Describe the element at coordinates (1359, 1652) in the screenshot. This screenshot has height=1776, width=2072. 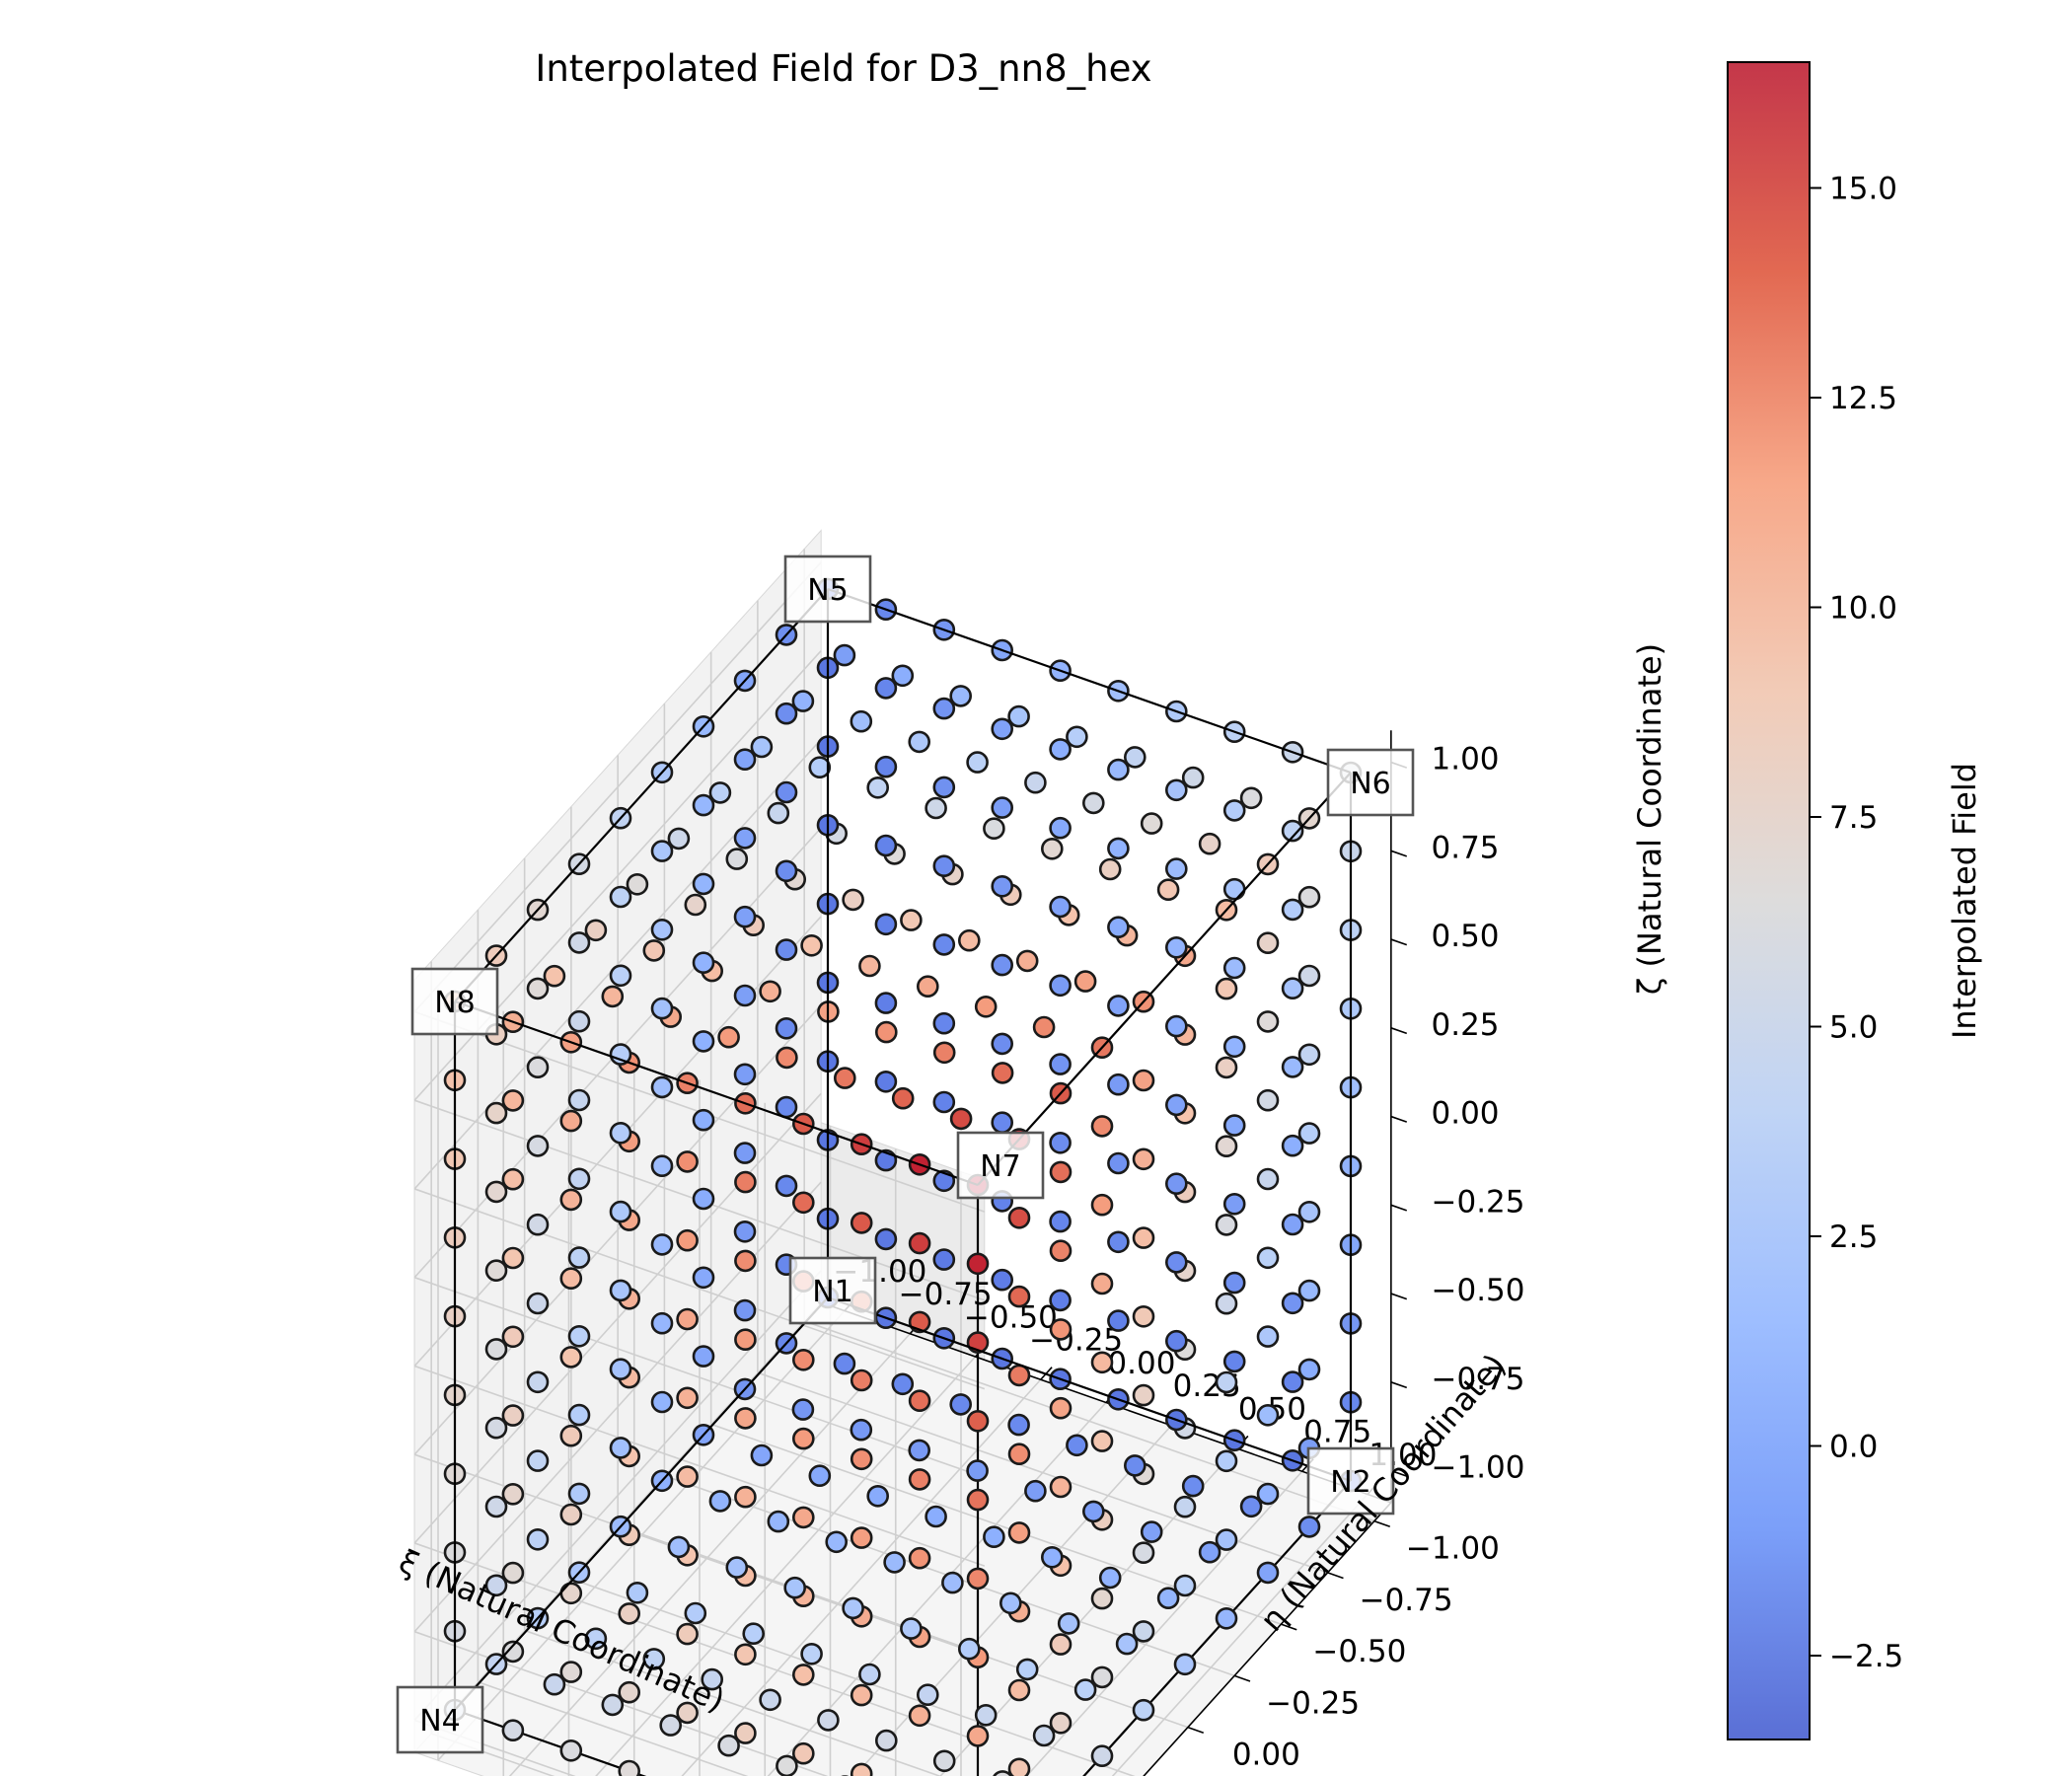
I see `y-tick-label: −0.50` at that location.